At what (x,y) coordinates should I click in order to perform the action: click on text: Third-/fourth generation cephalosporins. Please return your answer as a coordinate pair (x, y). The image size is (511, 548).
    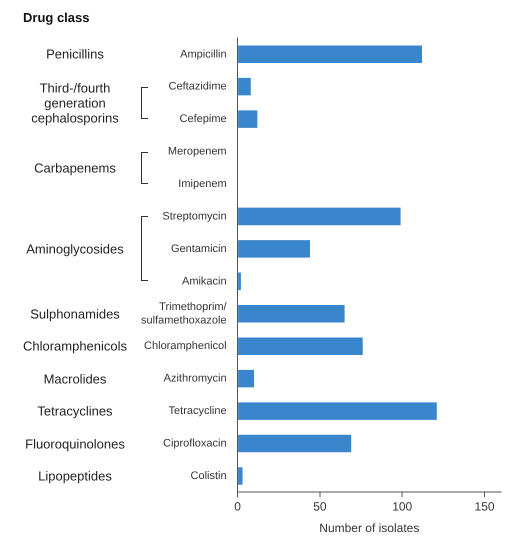
    Looking at the image, I should click on (75, 103).